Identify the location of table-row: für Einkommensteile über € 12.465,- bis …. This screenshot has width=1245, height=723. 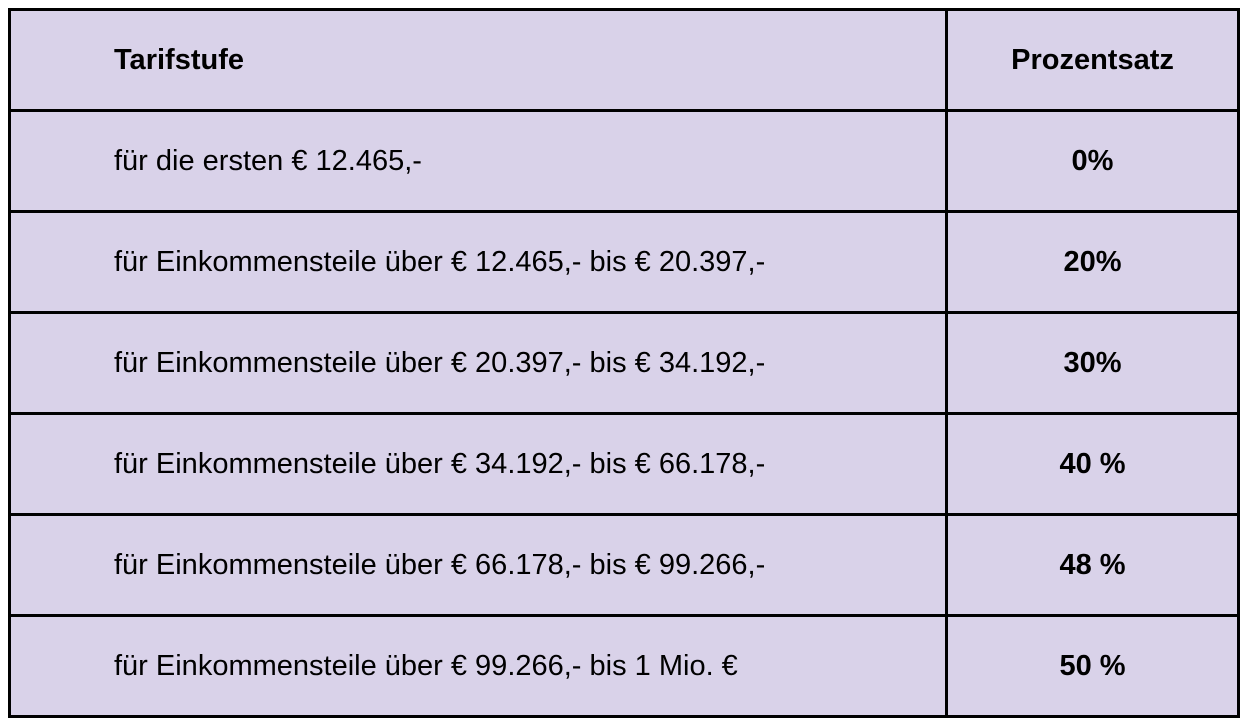
(624, 262).